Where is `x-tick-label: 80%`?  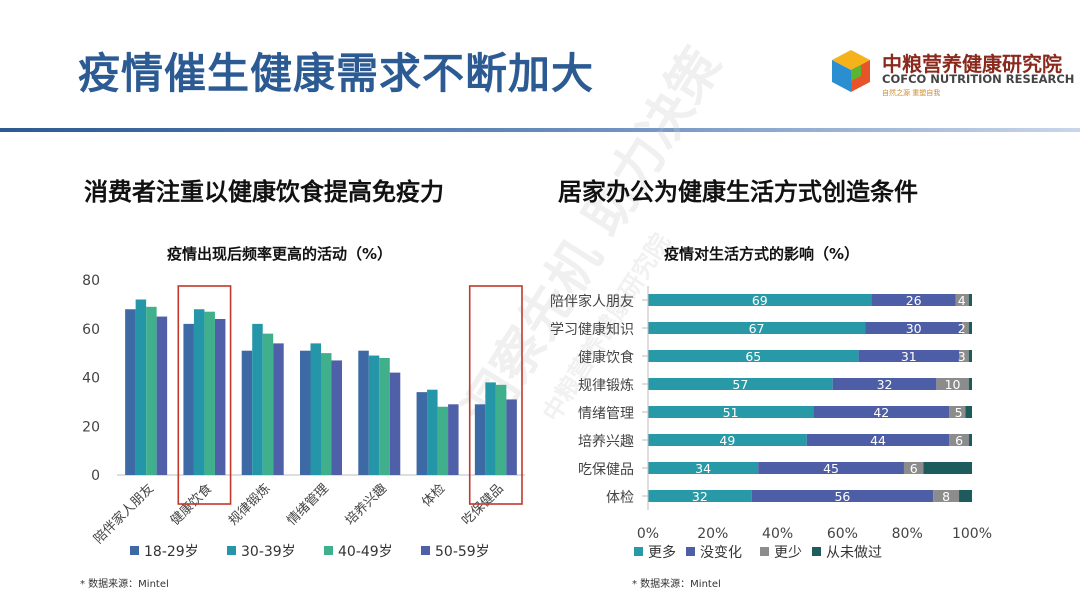 x-tick-label: 80% is located at coordinates (907, 534).